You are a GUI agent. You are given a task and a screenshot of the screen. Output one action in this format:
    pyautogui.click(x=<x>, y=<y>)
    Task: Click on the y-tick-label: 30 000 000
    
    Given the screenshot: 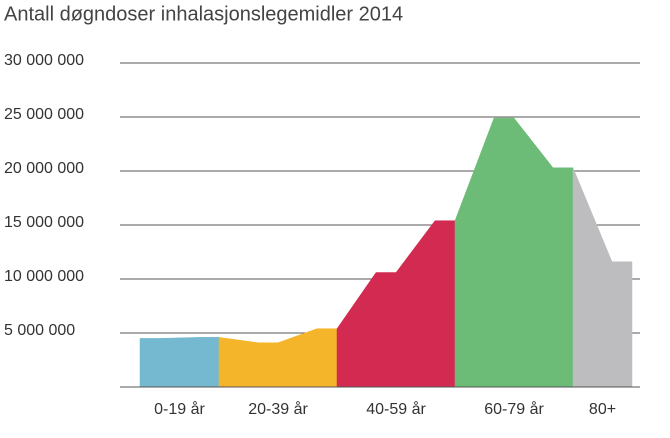 What is the action you would take?
    pyautogui.click(x=44, y=60)
    